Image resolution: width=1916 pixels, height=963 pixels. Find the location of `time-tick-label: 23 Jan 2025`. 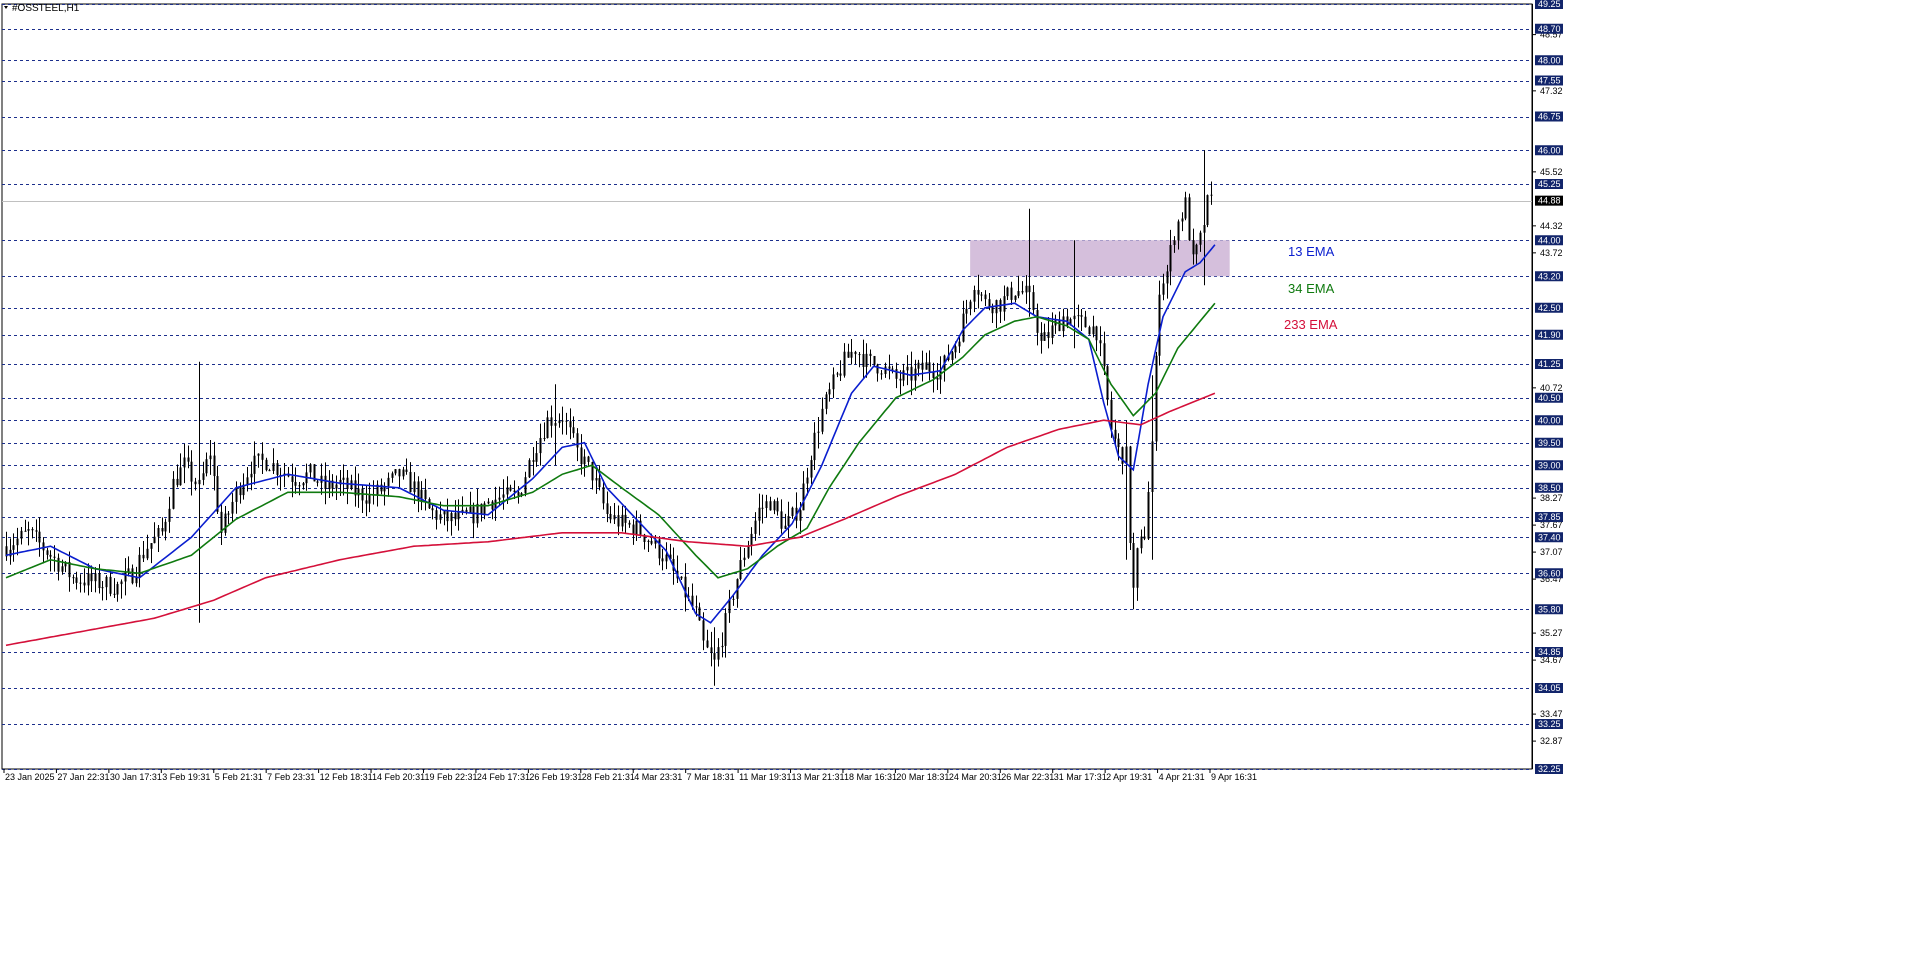

time-tick-label: 23 Jan 2025 is located at coordinates (30, 777).